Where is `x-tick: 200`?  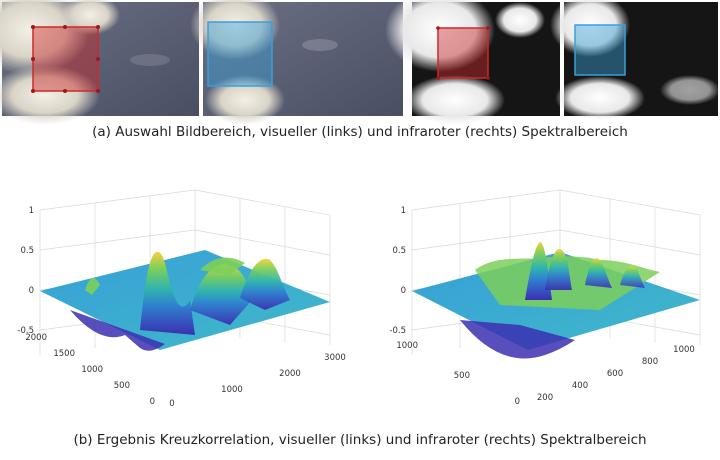
x-tick: 200 is located at coordinates (545, 398).